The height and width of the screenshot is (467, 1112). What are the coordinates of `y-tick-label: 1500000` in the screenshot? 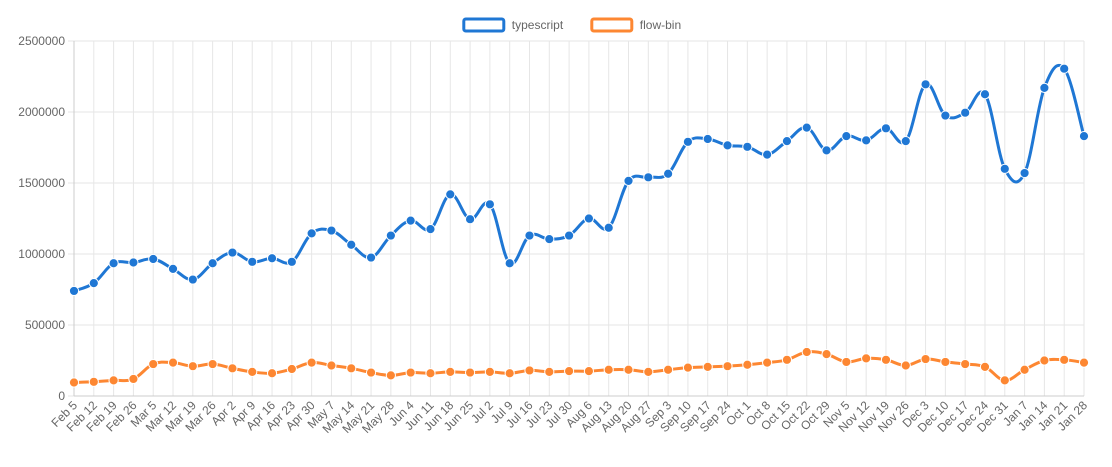 It's located at (41, 183).